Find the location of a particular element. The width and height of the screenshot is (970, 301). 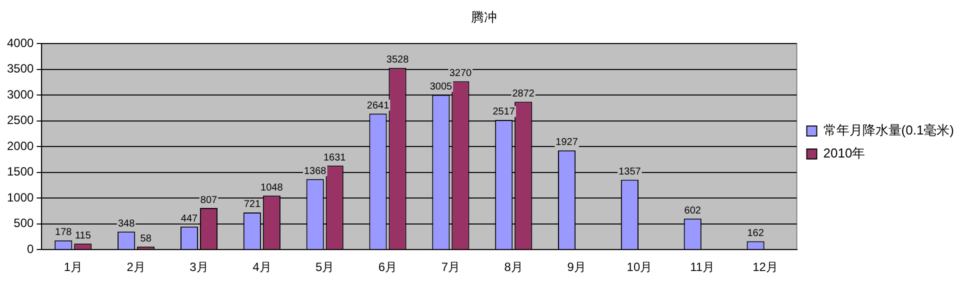

x-tick-label: 10月 is located at coordinates (639, 267).